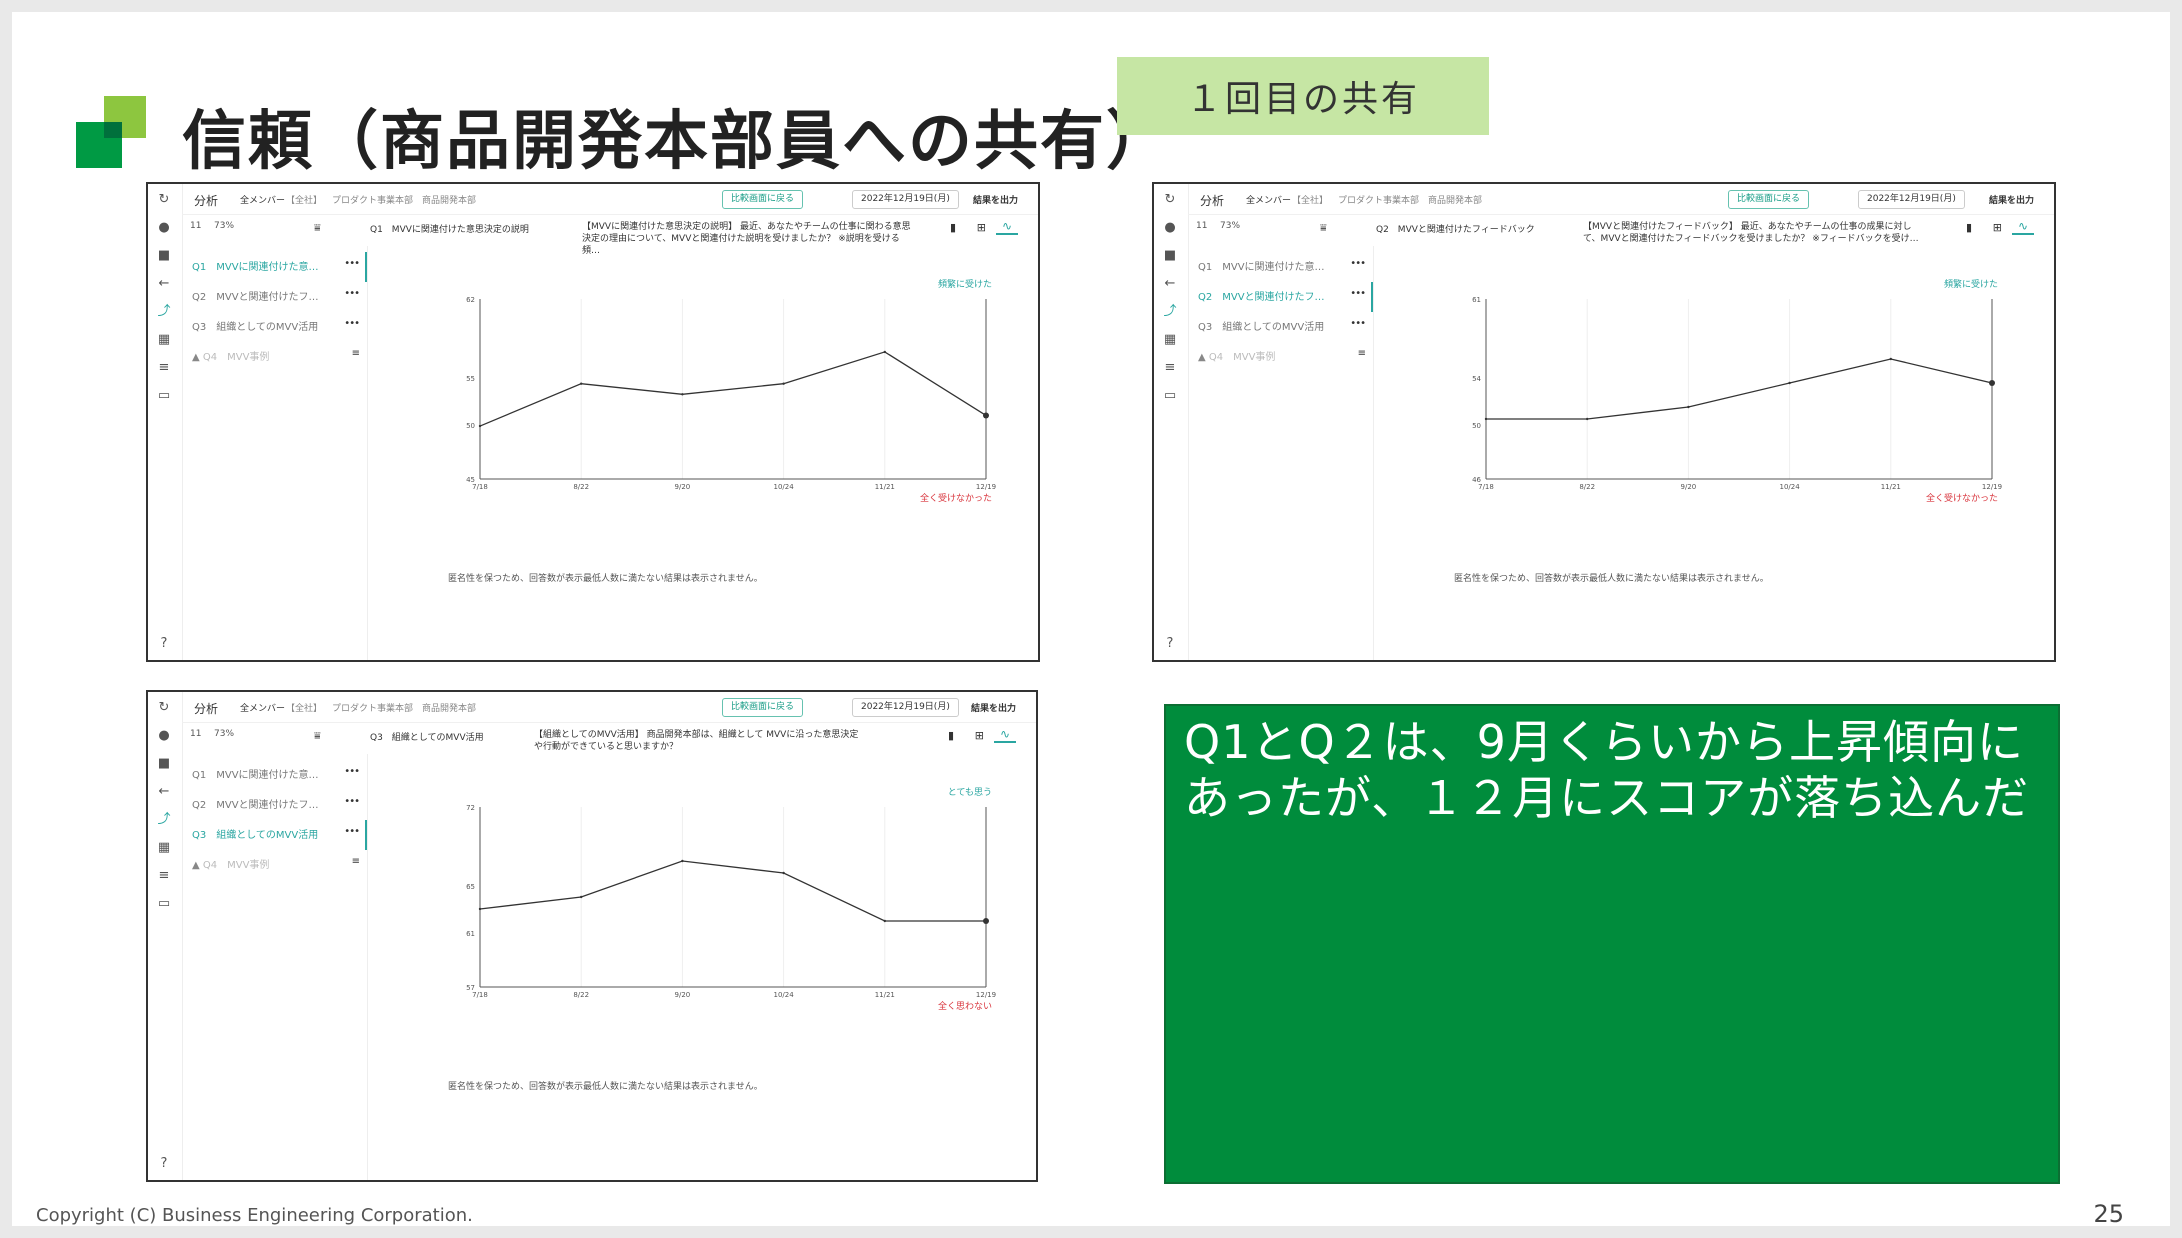 Image resolution: width=2182 pixels, height=1238 pixels. I want to click on series-line, so click(1739, 389).